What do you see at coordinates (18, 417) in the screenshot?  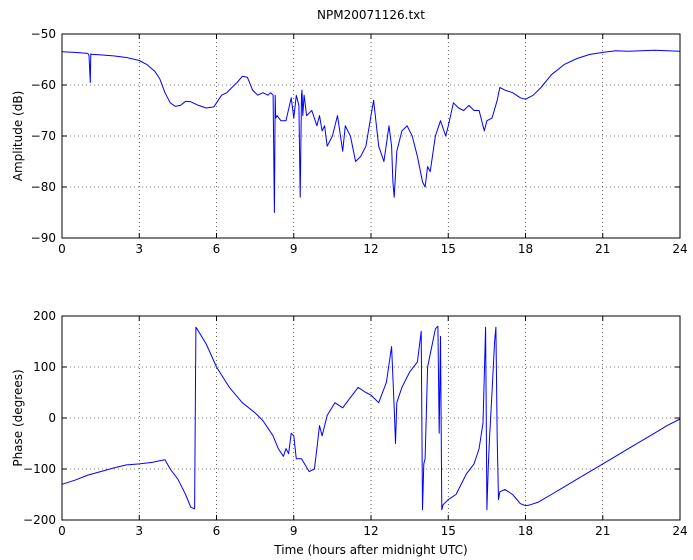 I see `phase-y-axis-label: Phase (degrees)` at bounding box center [18, 417].